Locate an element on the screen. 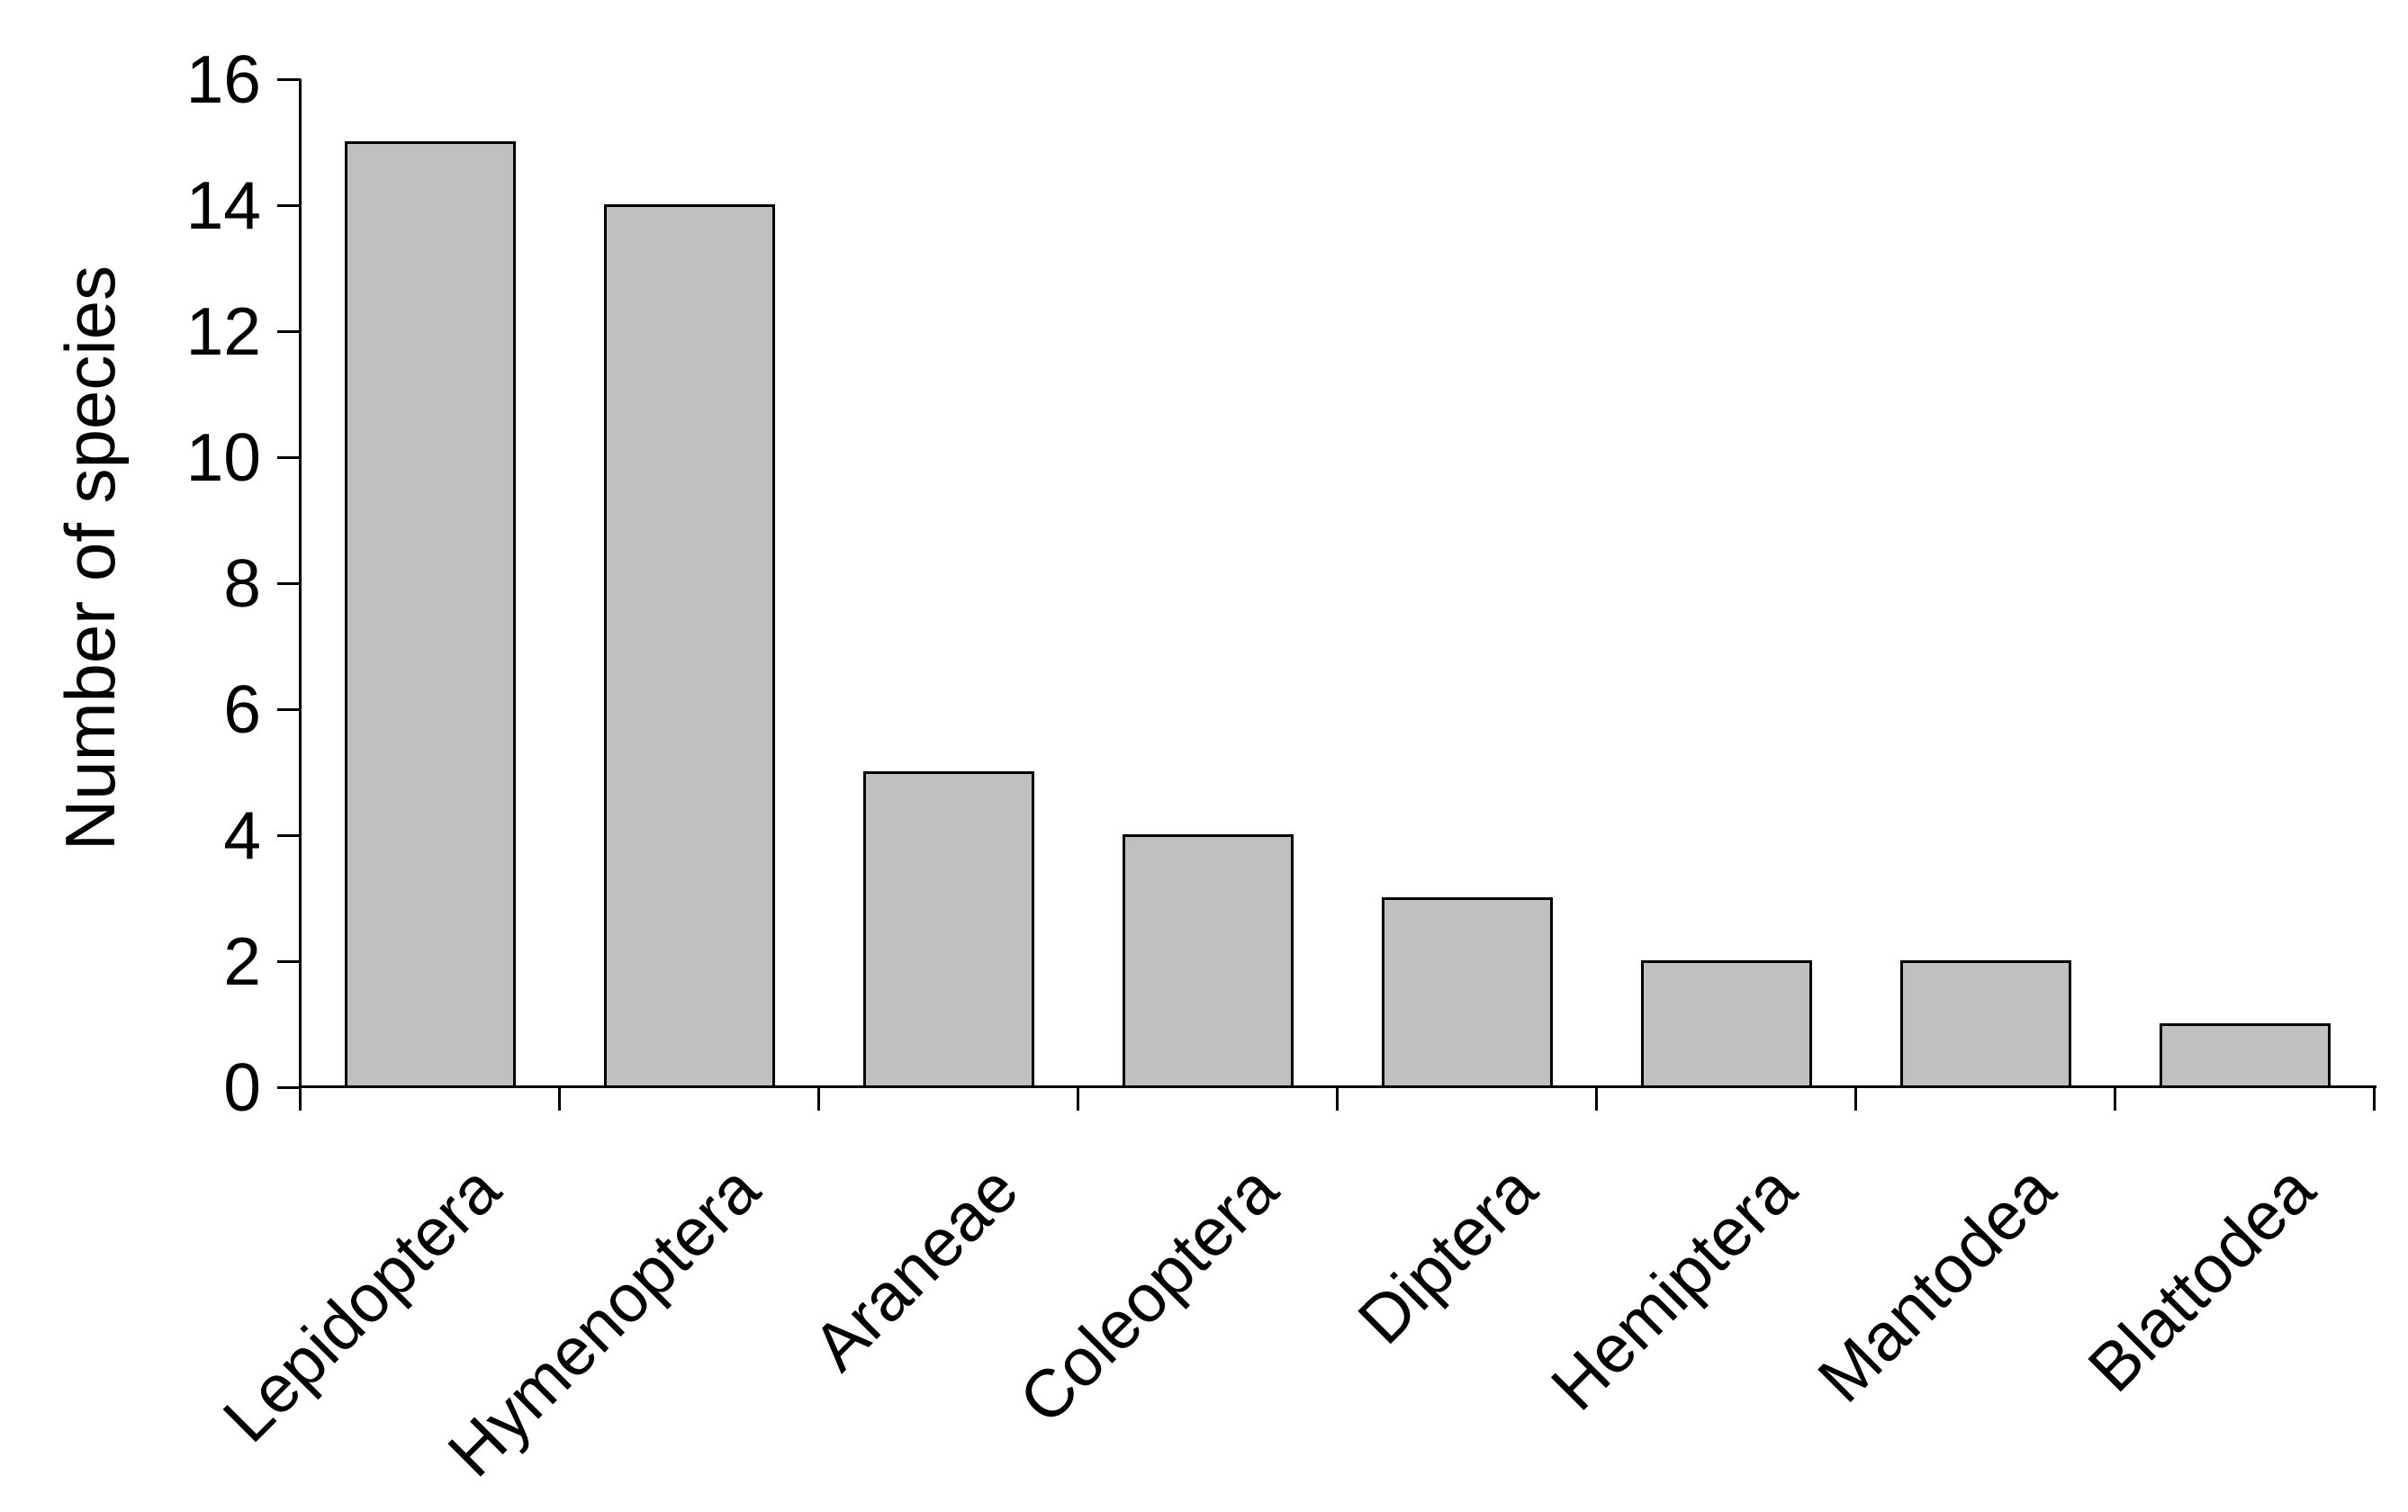 The width and height of the screenshot is (2408, 1512). y-tick-label: 16 is located at coordinates (223, 79).